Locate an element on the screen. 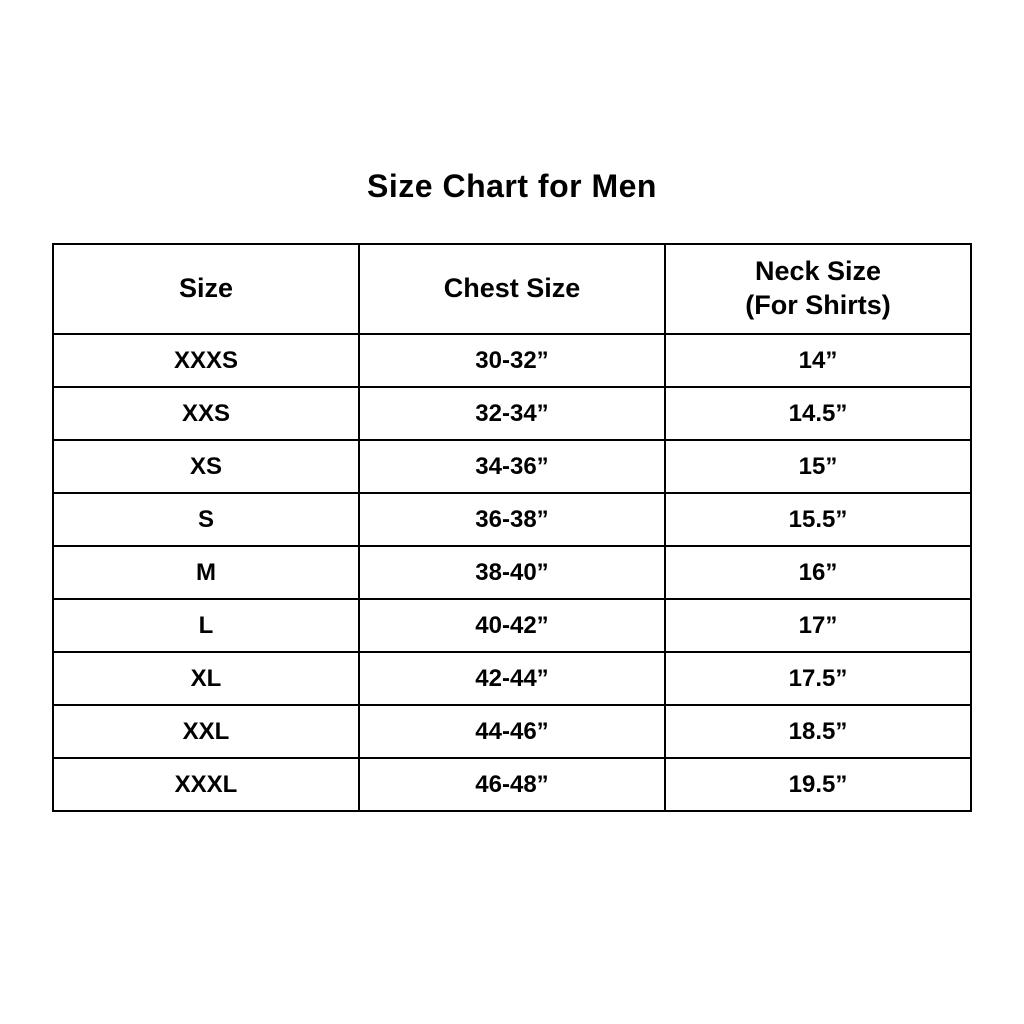 The height and width of the screenshot is (1024, 1024). cell-chest-size: 34-36” is located at coordinates (512, 466).